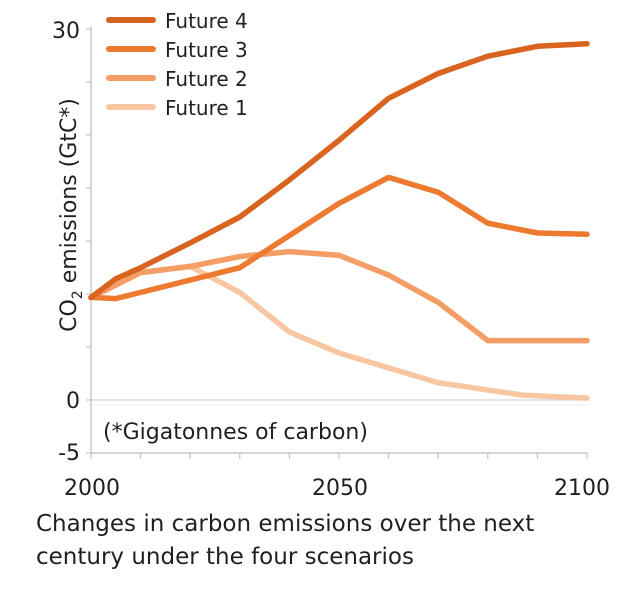 This screenshot has height=609, width=631. What do you see at coordinates (73, 401) in the screenshot?
I see `y-tick-0: 0` at bounding box center [73, 401].